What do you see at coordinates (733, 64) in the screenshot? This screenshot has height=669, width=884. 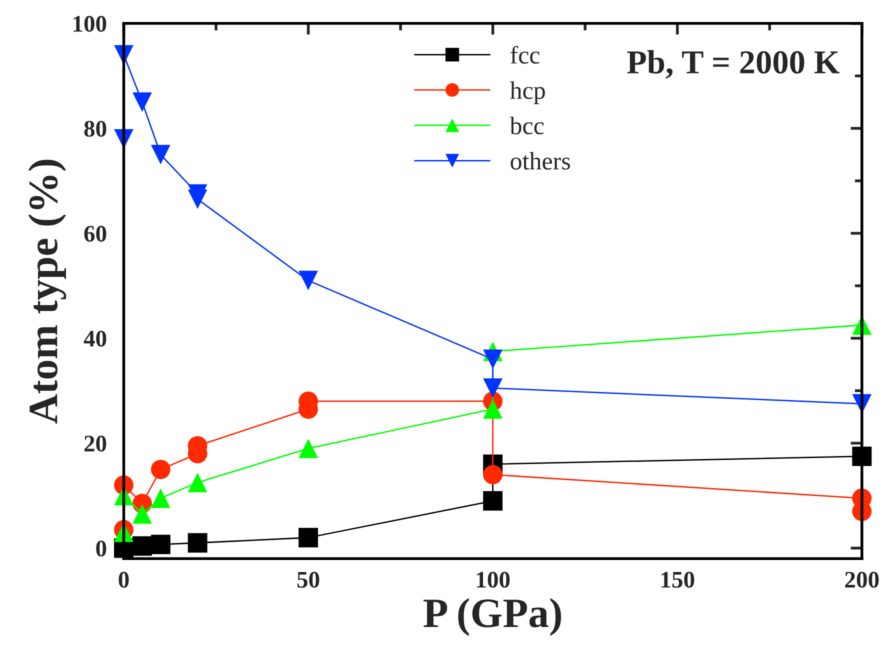 I see `annotation: Pb, T = 2000 K` at bounding box center [733, 64].